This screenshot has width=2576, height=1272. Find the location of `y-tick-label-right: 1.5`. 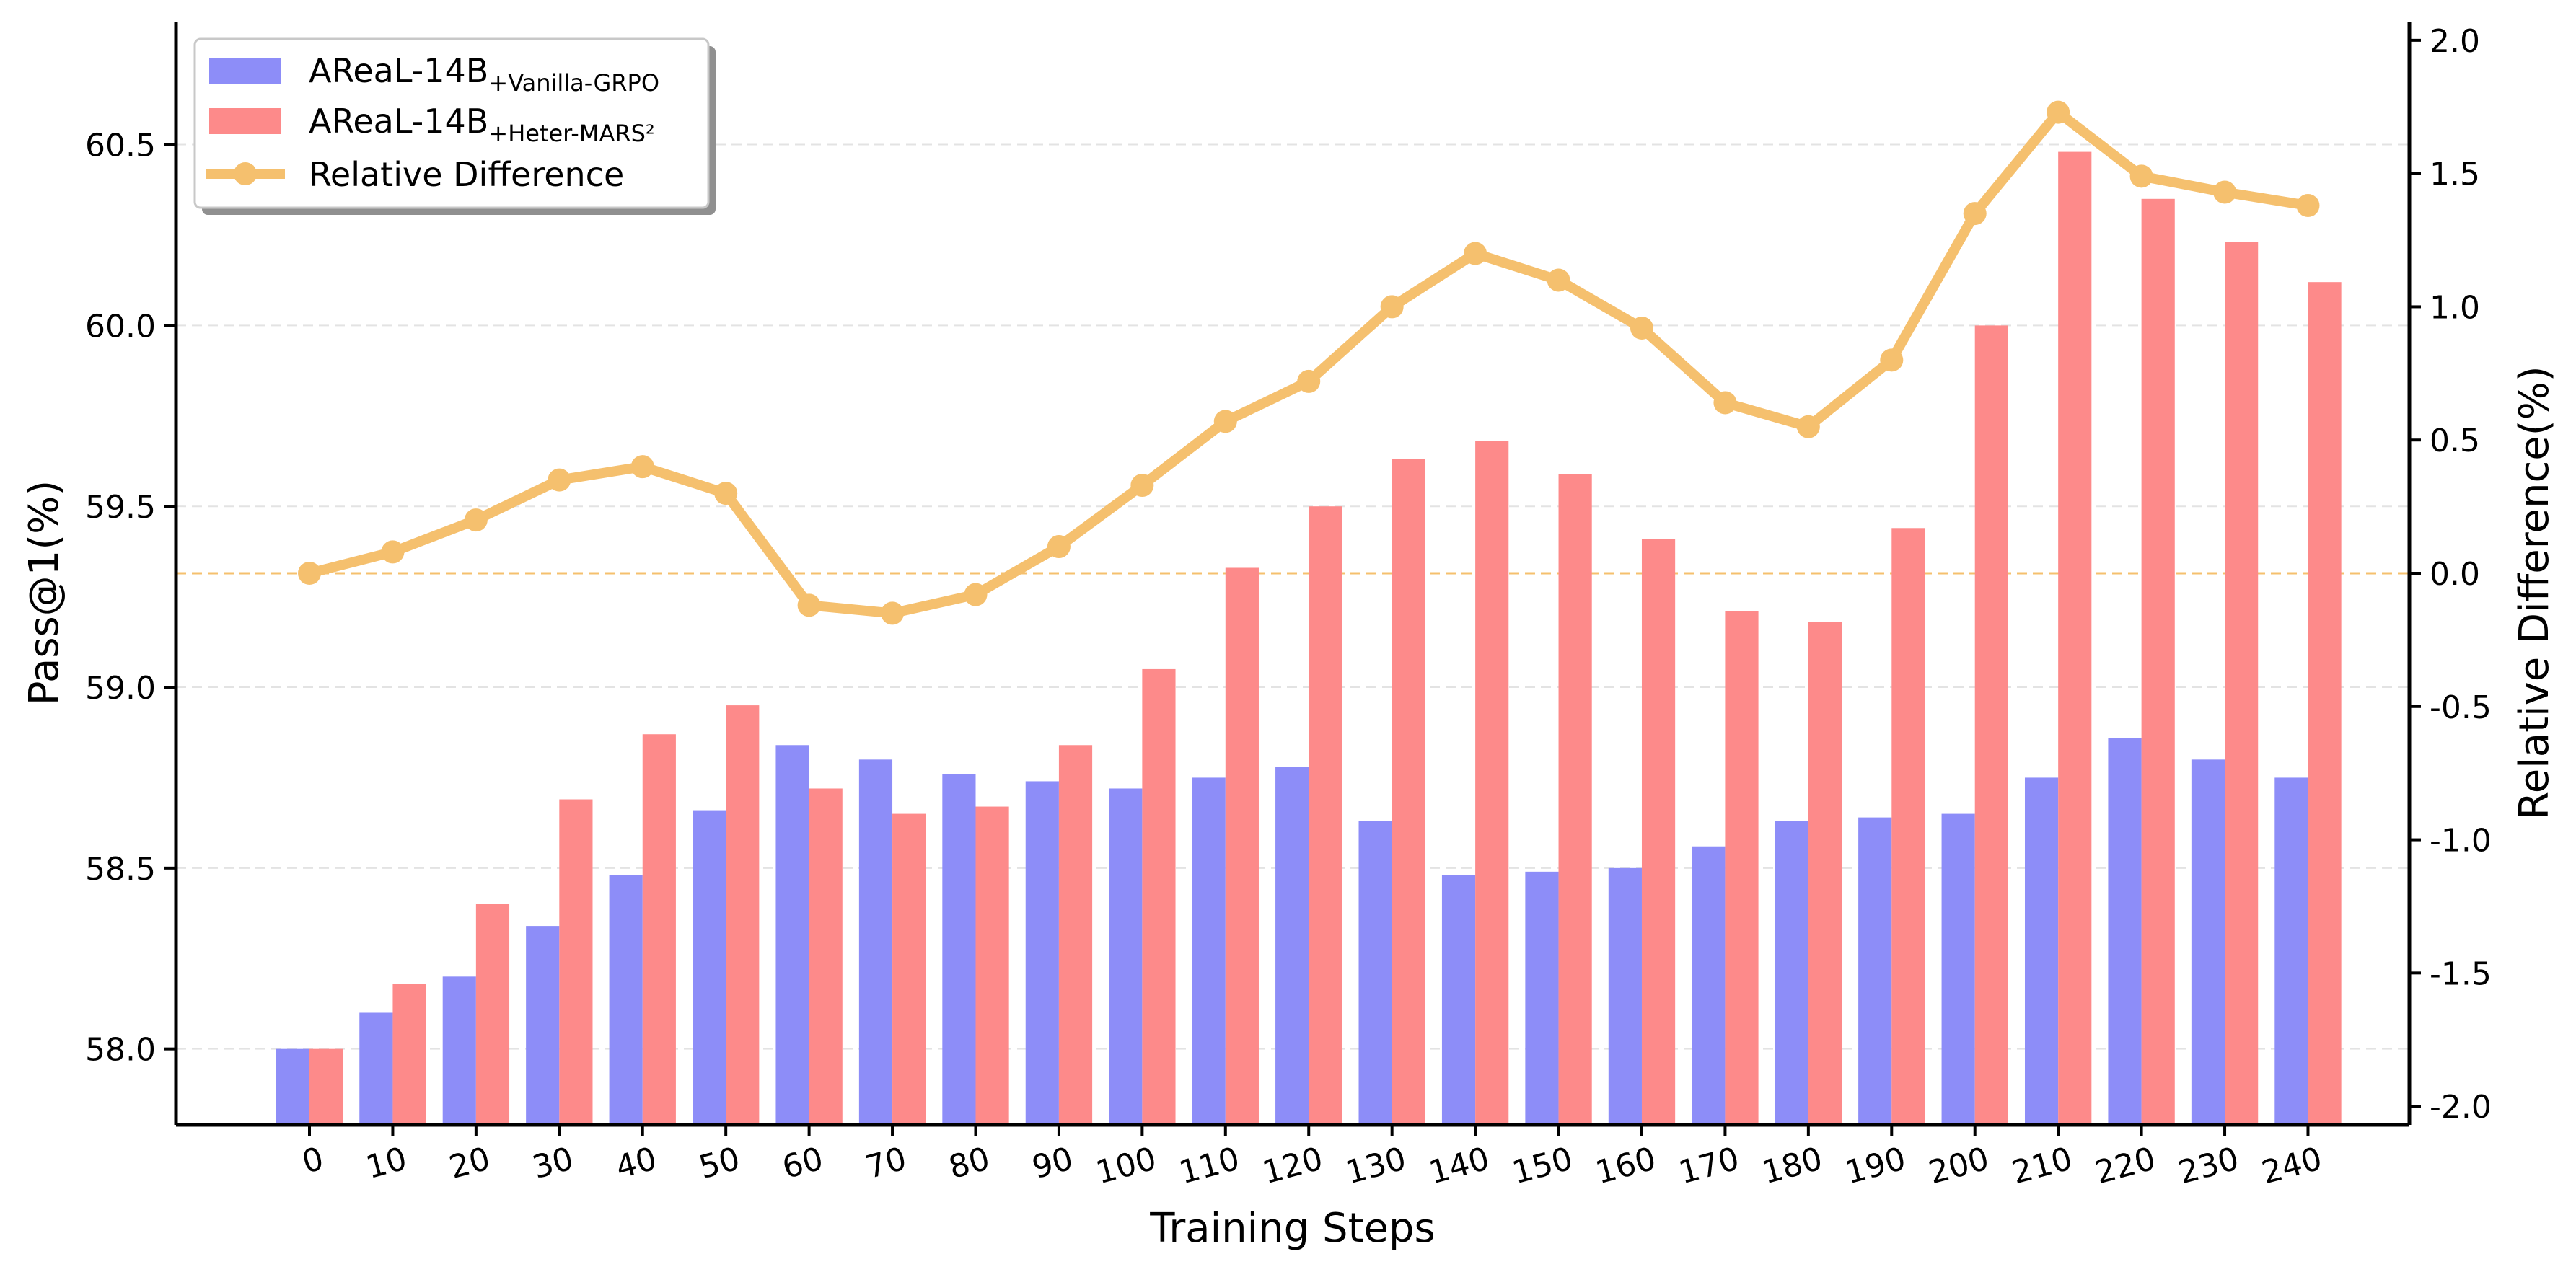

y-tick-label-right: 1.5 is located at coordinates (2455, 174).